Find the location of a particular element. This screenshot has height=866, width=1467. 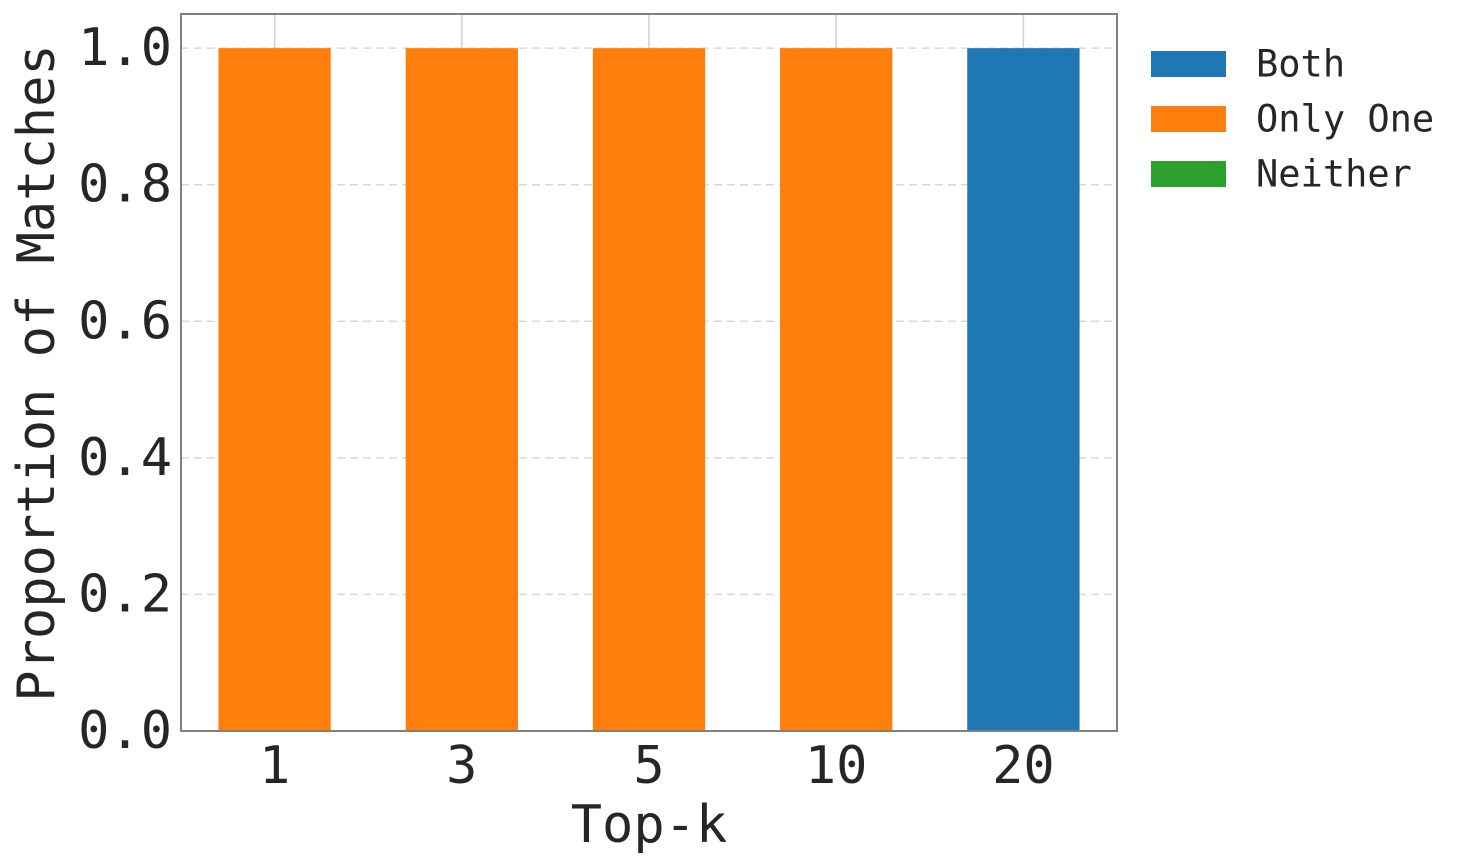

x-tick-label: 20 is located at coordinates (1023, 766).